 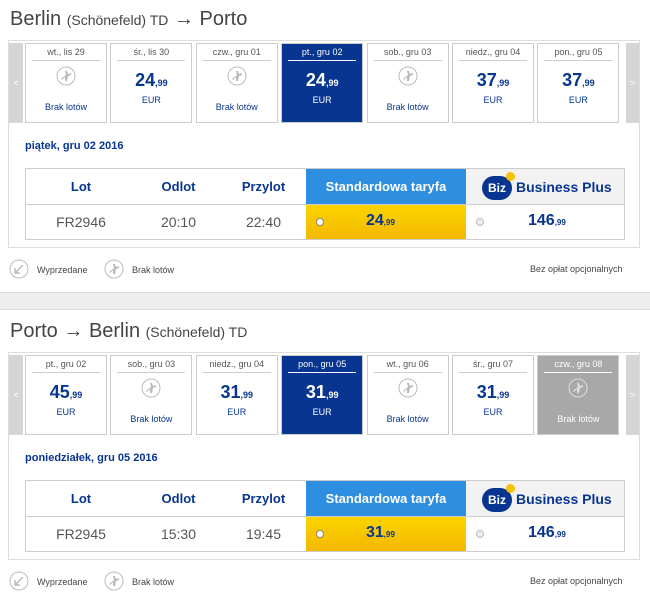 I want to click on day-option: pon., gru 05 31,99 EUR, so click(x=322, y=395).